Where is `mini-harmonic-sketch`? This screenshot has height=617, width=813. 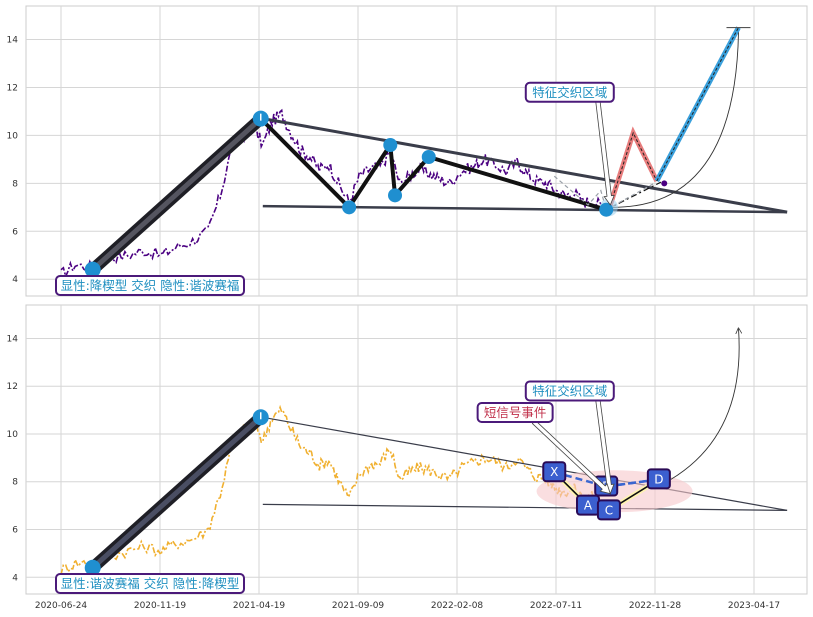
mini-harmonic-sketch is located at coordinates (604, 193).